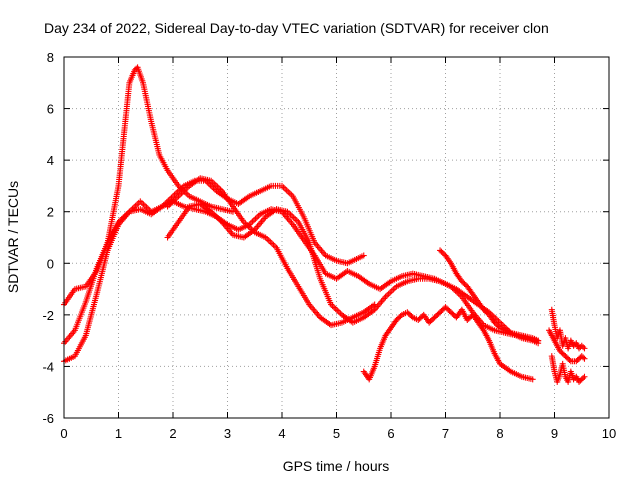 The image size is (640, 480). I want to click on x-axis-label: GPS time / hours, so click(336, 466).